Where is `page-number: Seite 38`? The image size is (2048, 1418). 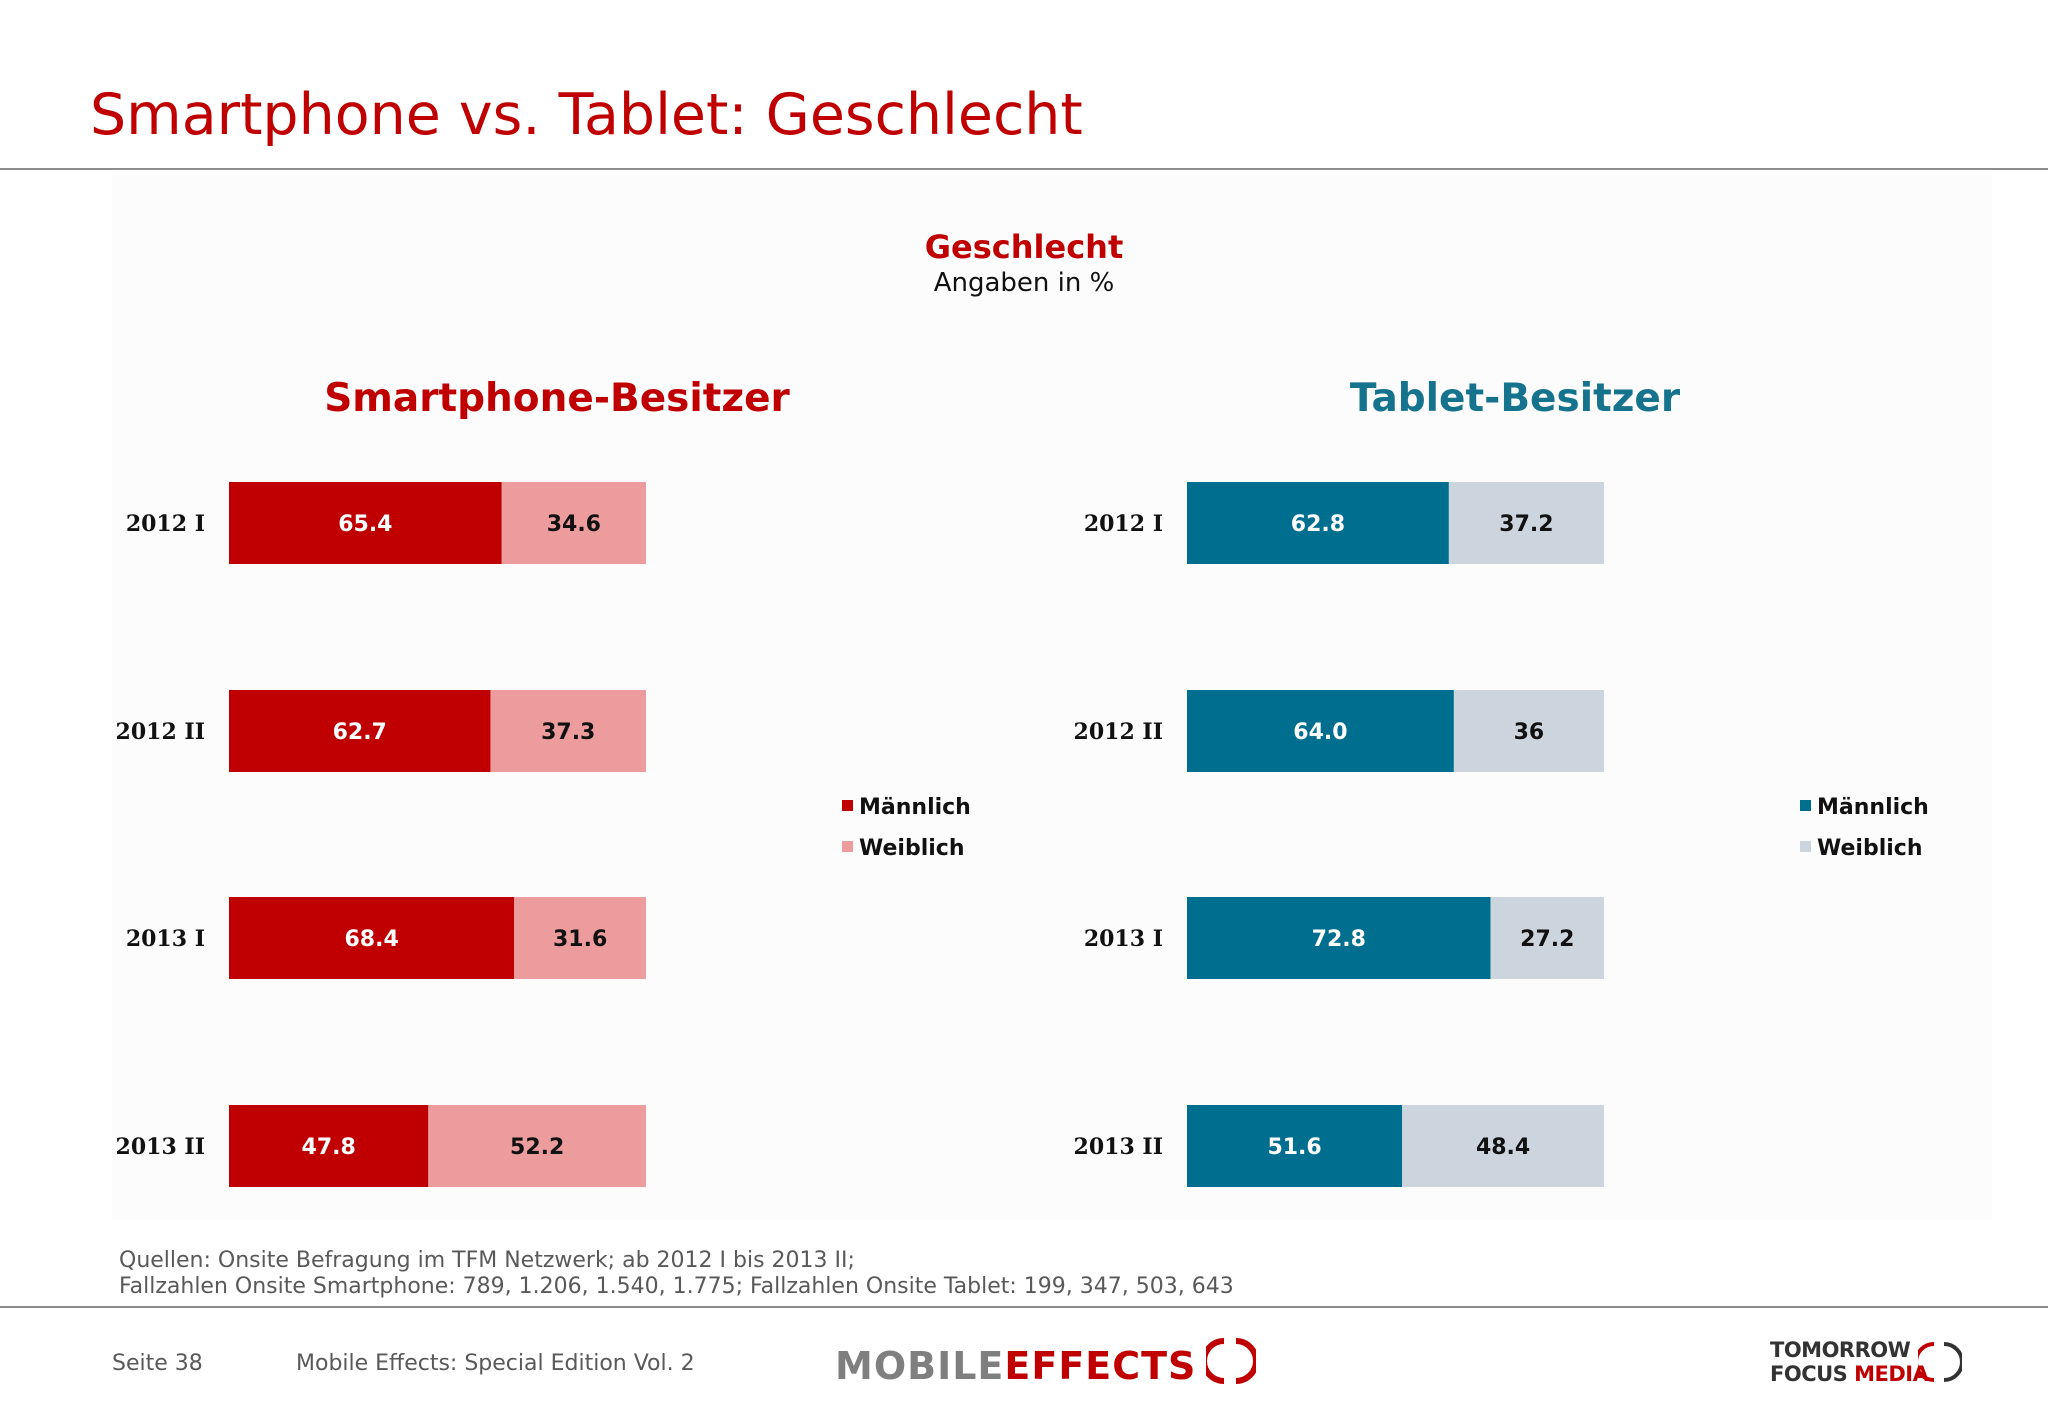
page-number: Seite 38 is located at coordinates (157, 1363).